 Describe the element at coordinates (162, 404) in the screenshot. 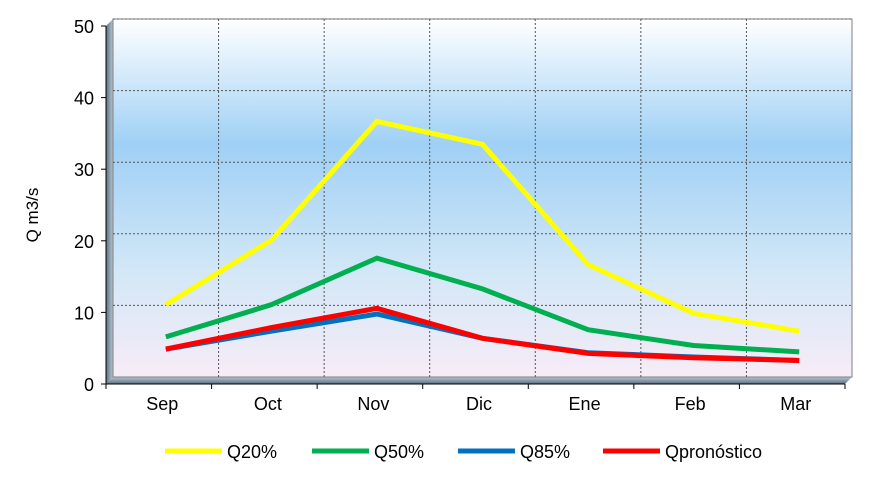

I see `x-tick-label: Sep` at that location.